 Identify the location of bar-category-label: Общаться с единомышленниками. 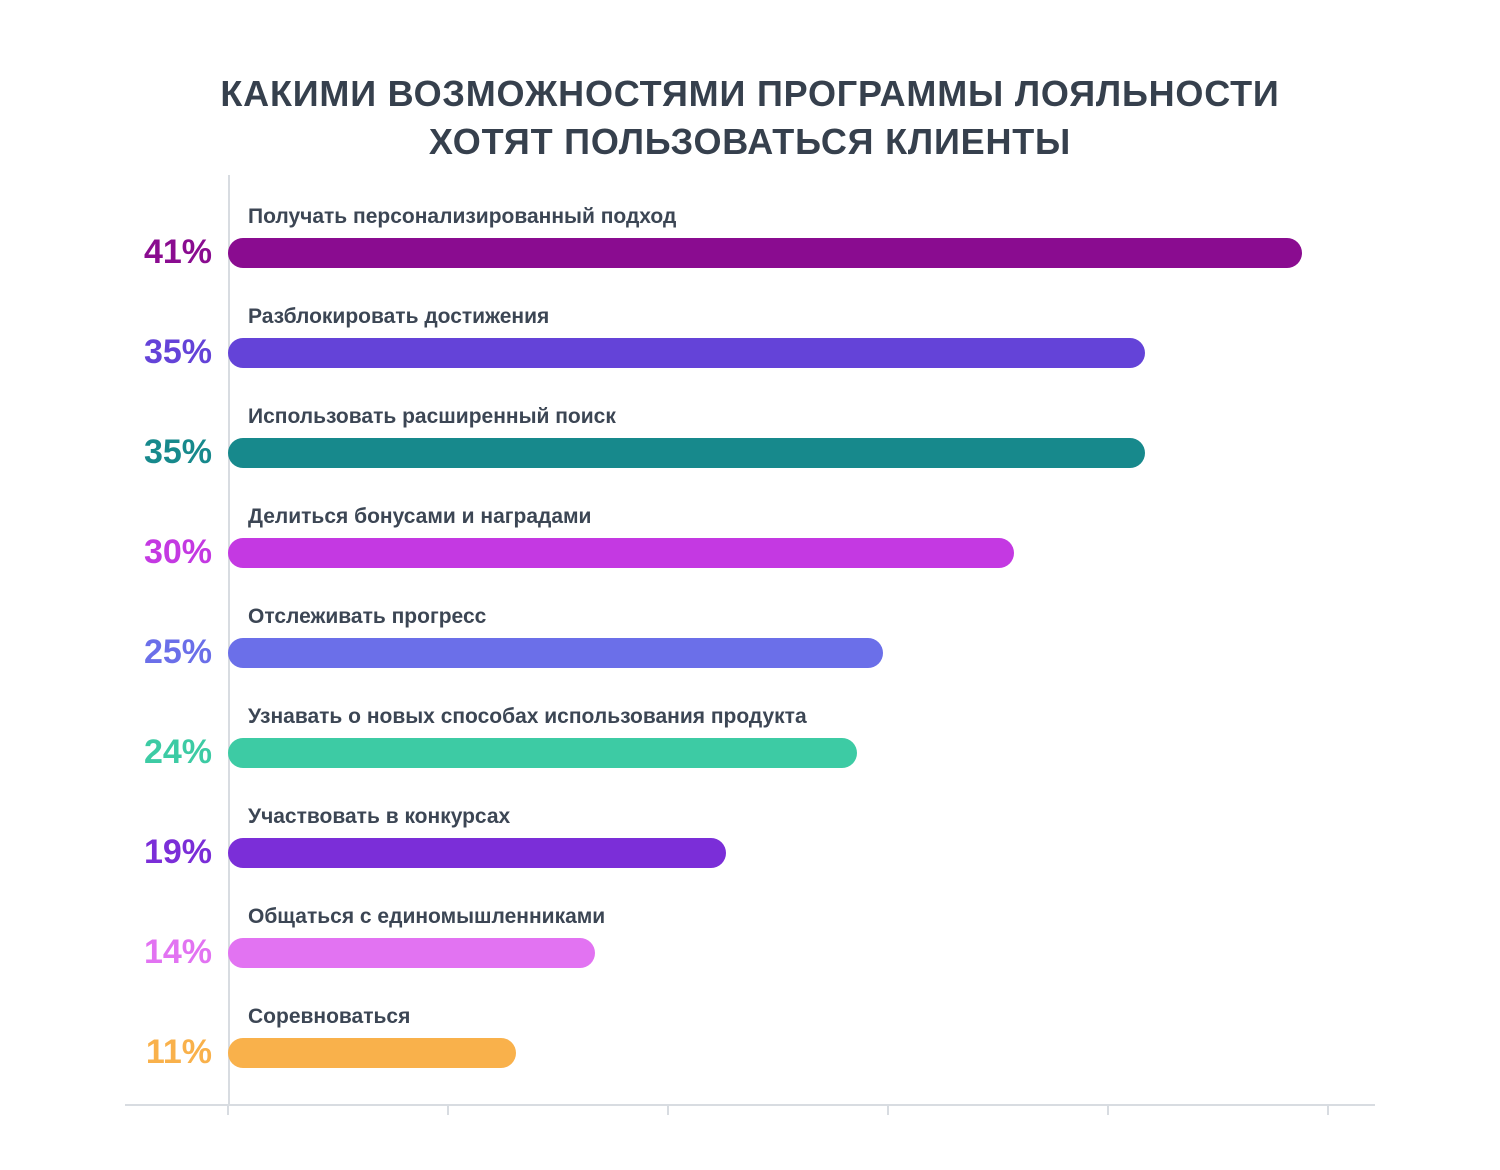
(427, 916).